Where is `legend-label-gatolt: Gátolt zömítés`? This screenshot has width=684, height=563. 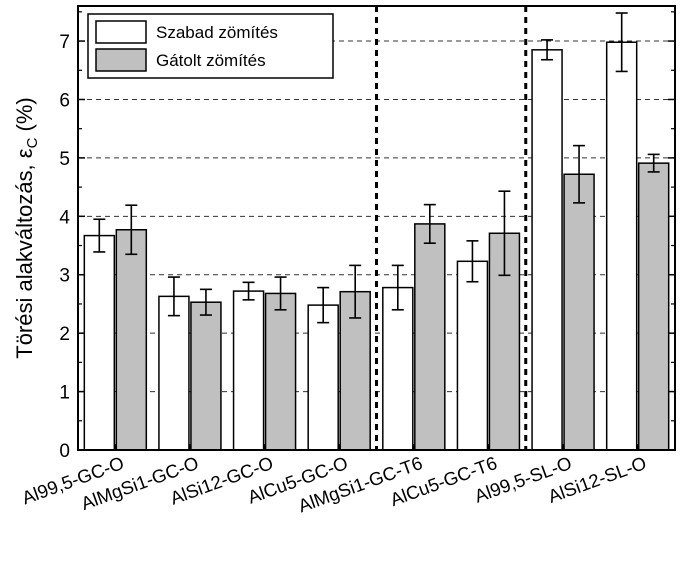
legend-label-gatolt: Gátolt zömítés is located at coordinates (211, 60).